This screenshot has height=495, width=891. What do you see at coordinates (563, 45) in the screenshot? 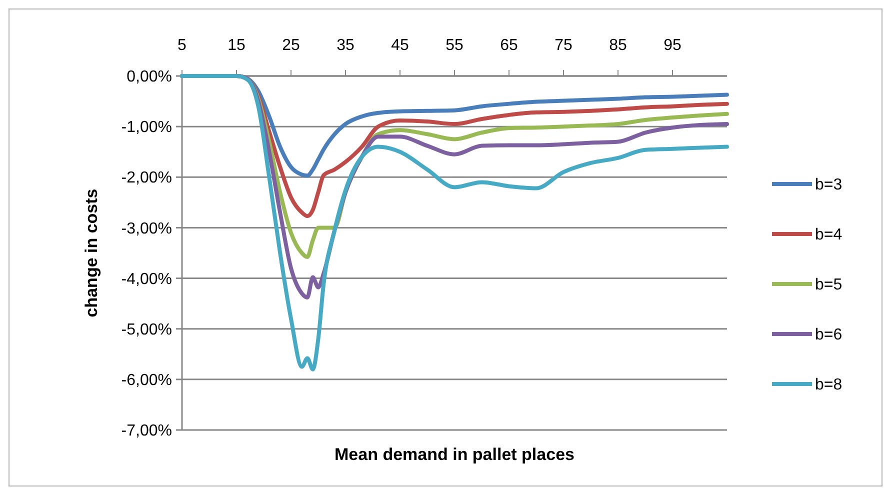
I see `x-tick-label: 75` at bounding box center [563, 45].